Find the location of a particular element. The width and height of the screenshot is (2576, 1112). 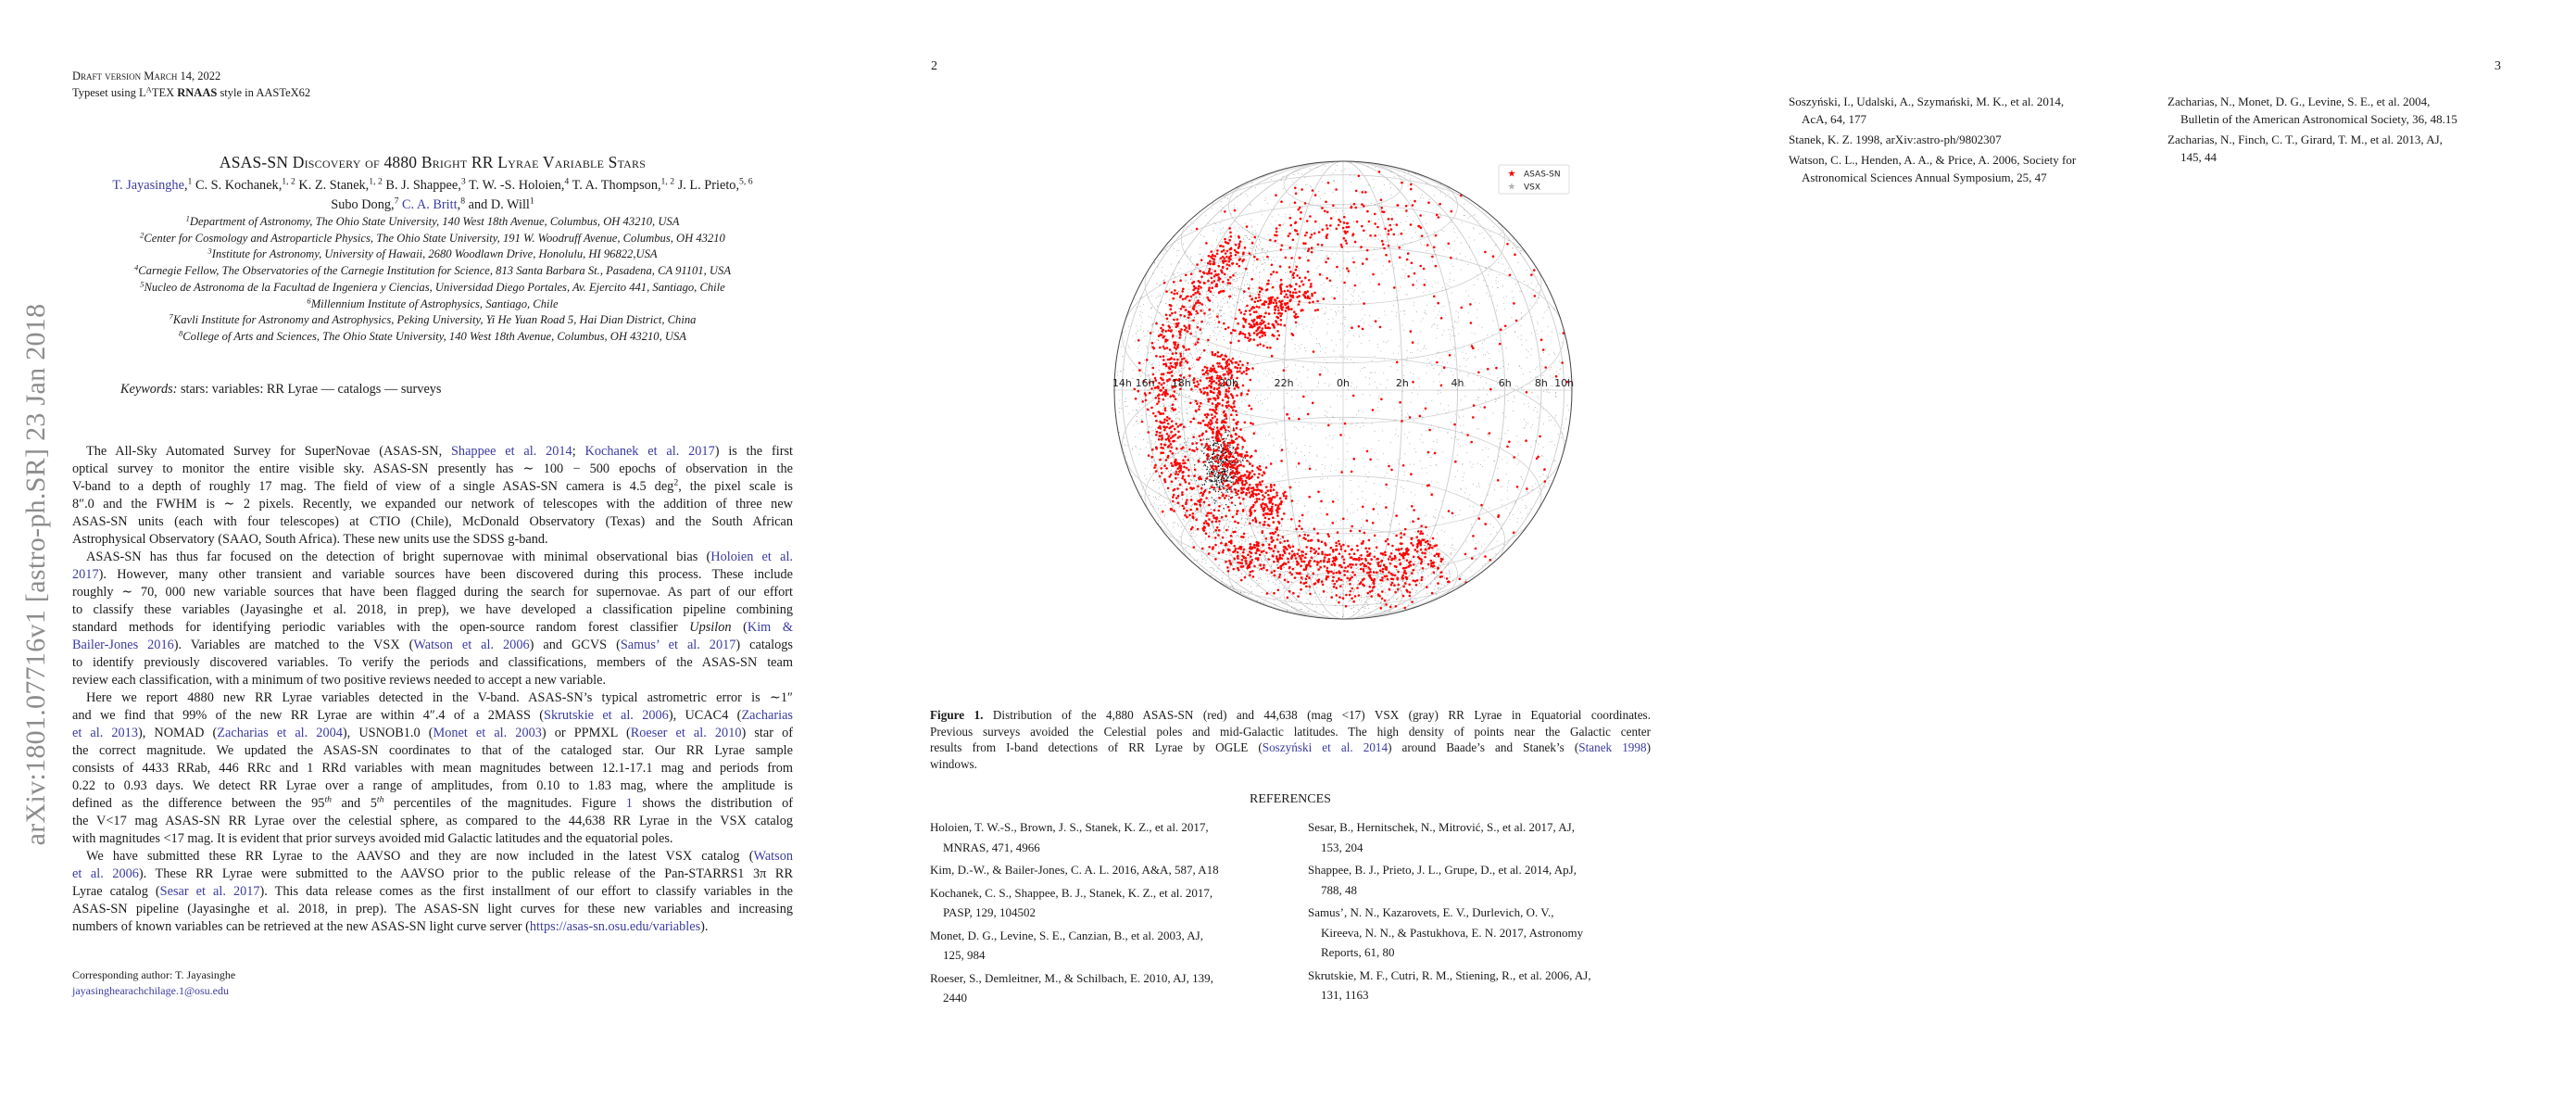

citation-link: Roeser et al. 2010 is located at coordinates (686, 733).